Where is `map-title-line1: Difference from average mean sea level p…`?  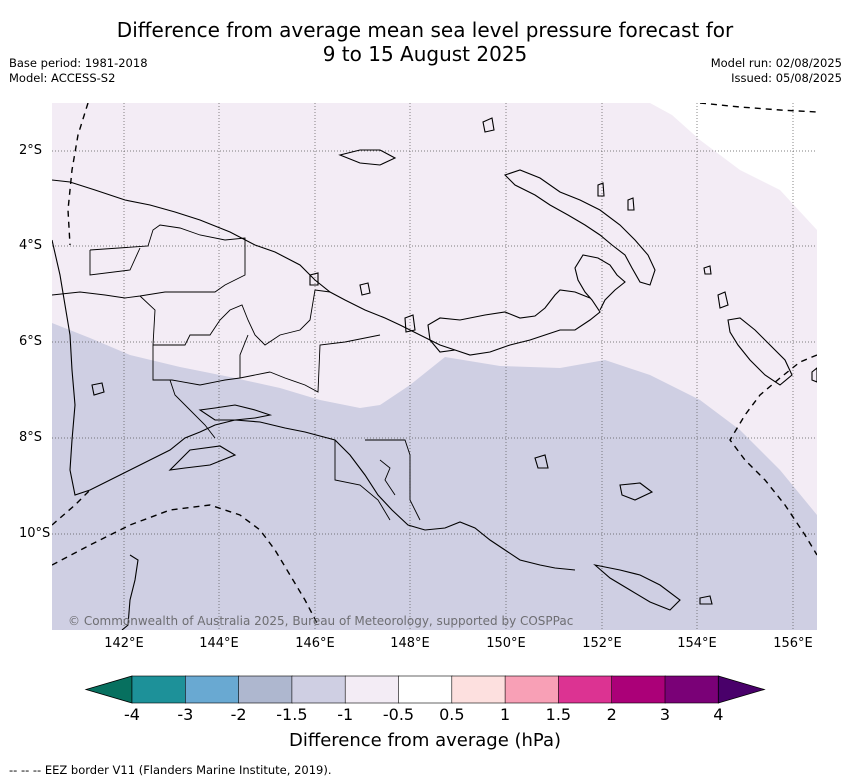
map-title-line1: Difference from average mean sea level p… is located at coordinates (425, 30).